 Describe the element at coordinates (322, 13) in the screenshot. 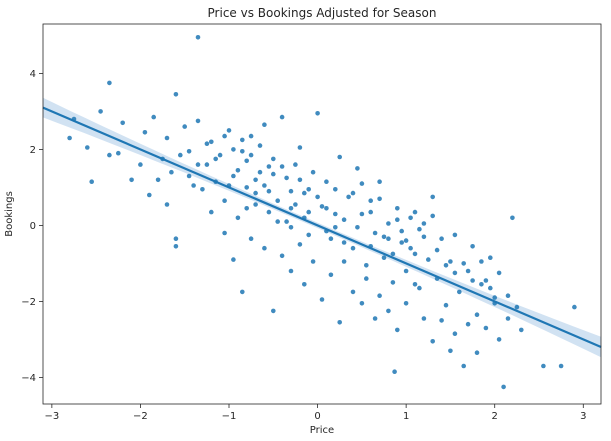

I see `chart-title: Price vs Bookings Adjusted for Season` at that location.